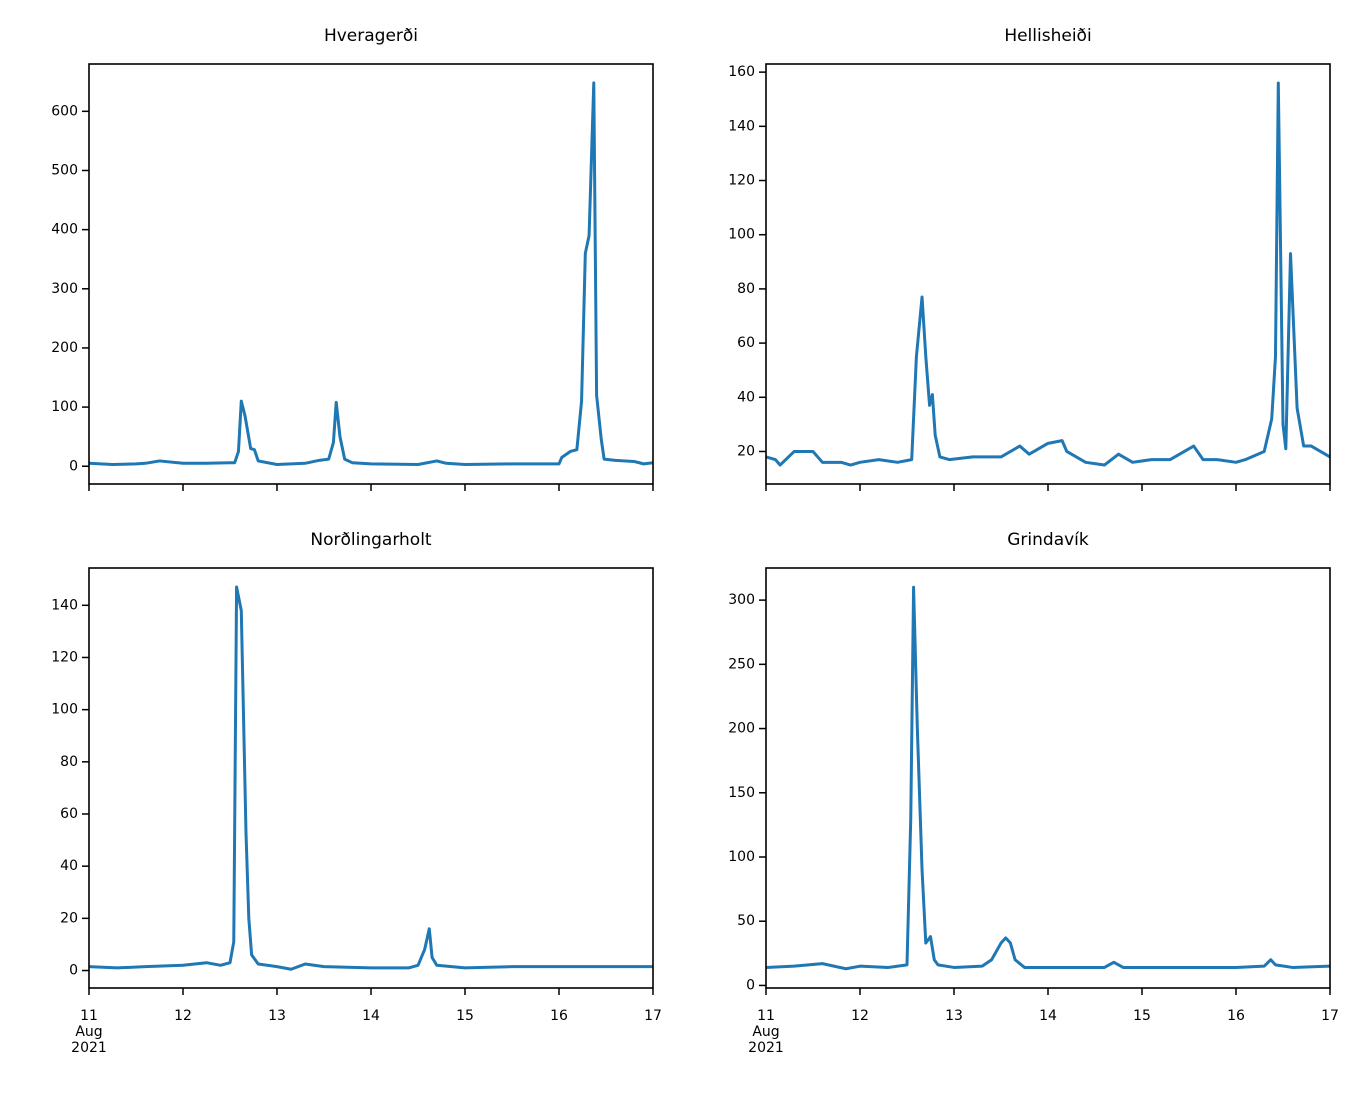 This screenshot has width=1367, height=1104. What do you see at coordinates (64, 230) in the screenshot?
I see `y-tick-label: 400` at bounding box center [64, 230].